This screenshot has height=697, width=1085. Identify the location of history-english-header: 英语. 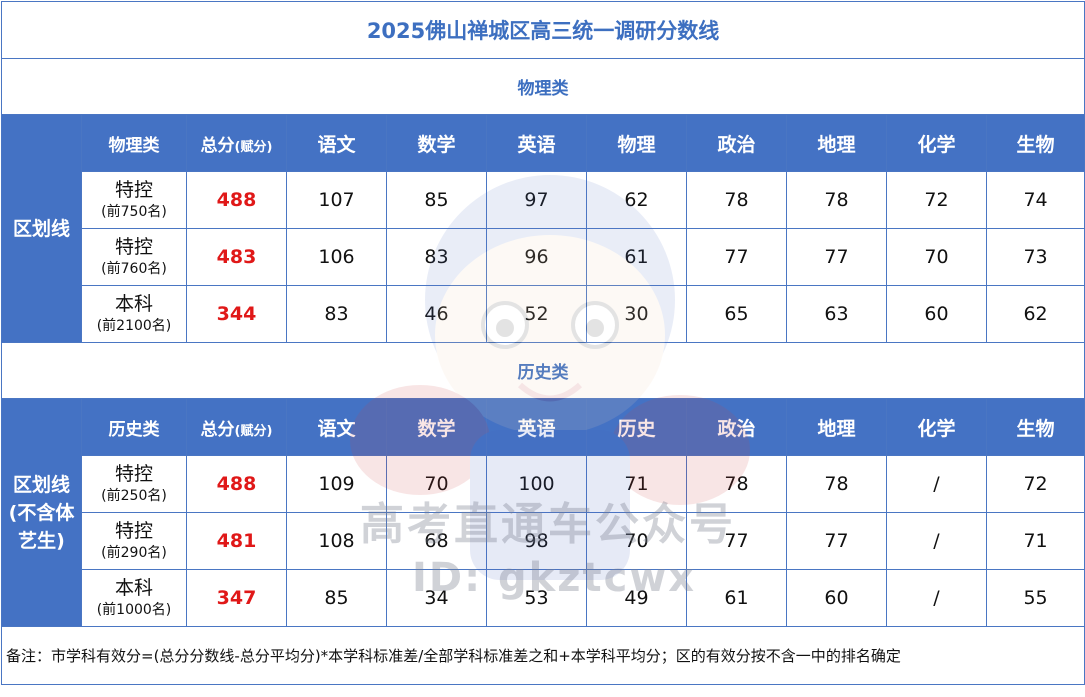
(536, 427).